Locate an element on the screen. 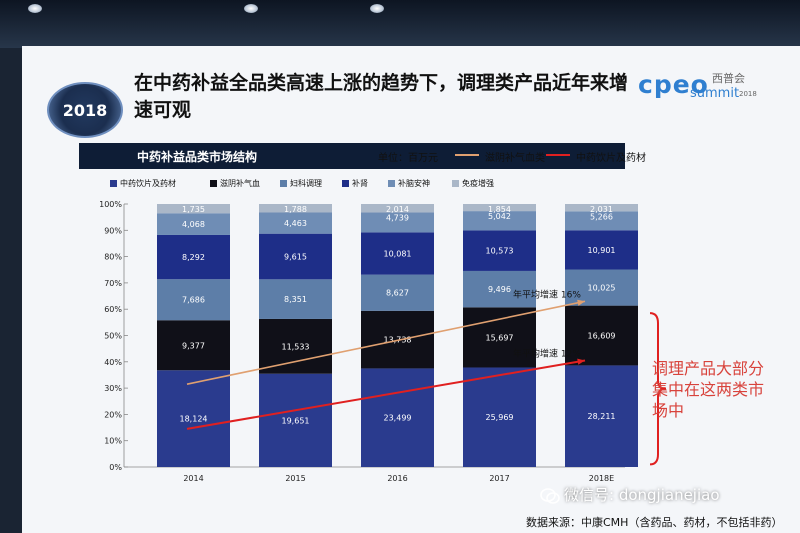  legend-label: 滋阴补气血 is located at coordinates (240, 183).